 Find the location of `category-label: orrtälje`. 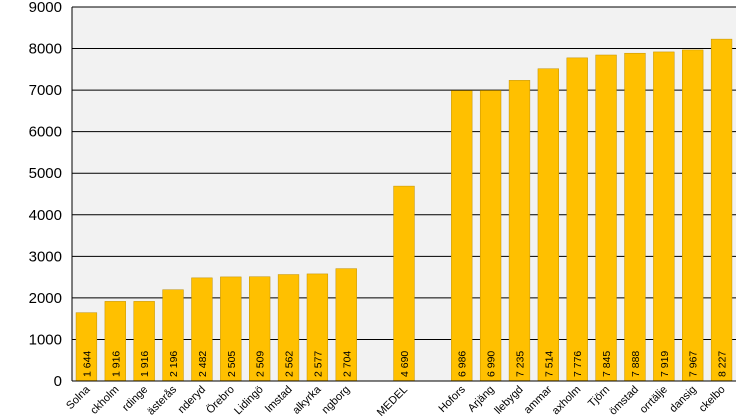

category-label: orrtälje is located at coordinates (654, 400).